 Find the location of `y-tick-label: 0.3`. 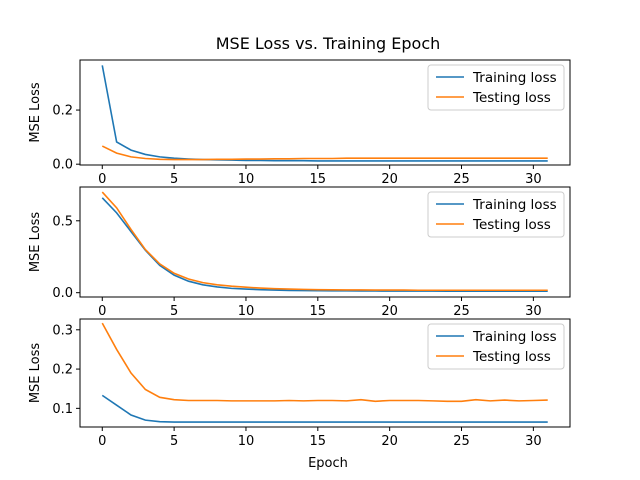

y-tick-label: 0.3 is located at coordinates (62, 330).